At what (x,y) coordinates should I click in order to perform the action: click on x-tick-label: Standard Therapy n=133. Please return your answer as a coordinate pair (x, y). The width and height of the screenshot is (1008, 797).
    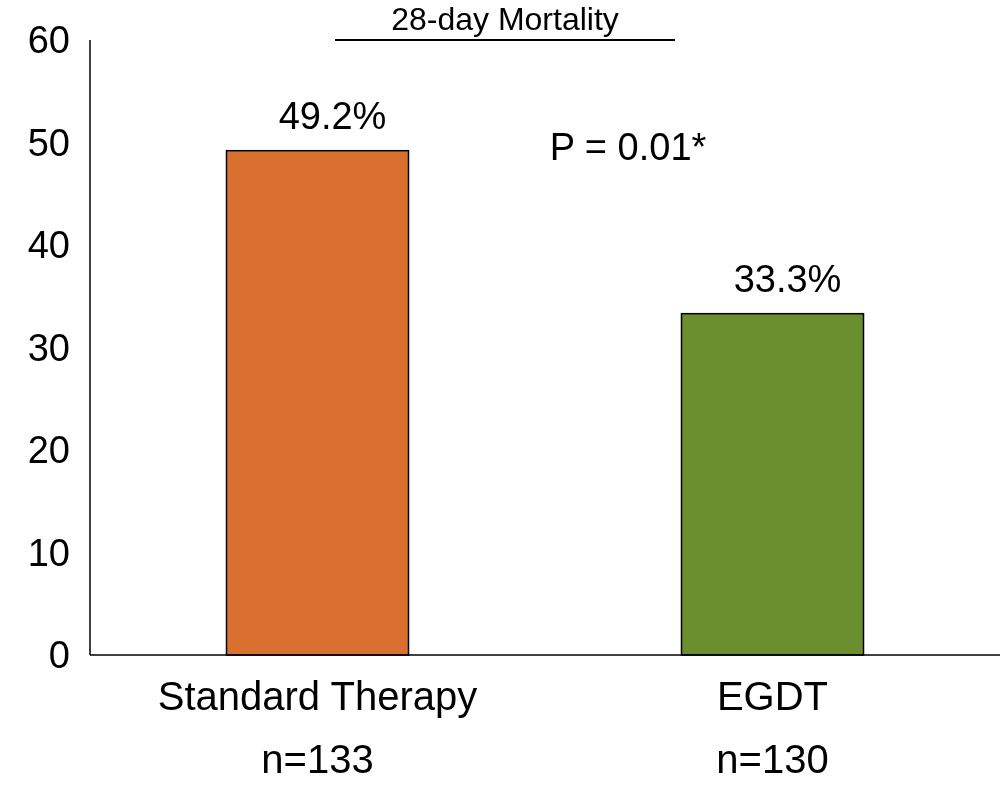
    Looking at the image, I should click on (317, 727).